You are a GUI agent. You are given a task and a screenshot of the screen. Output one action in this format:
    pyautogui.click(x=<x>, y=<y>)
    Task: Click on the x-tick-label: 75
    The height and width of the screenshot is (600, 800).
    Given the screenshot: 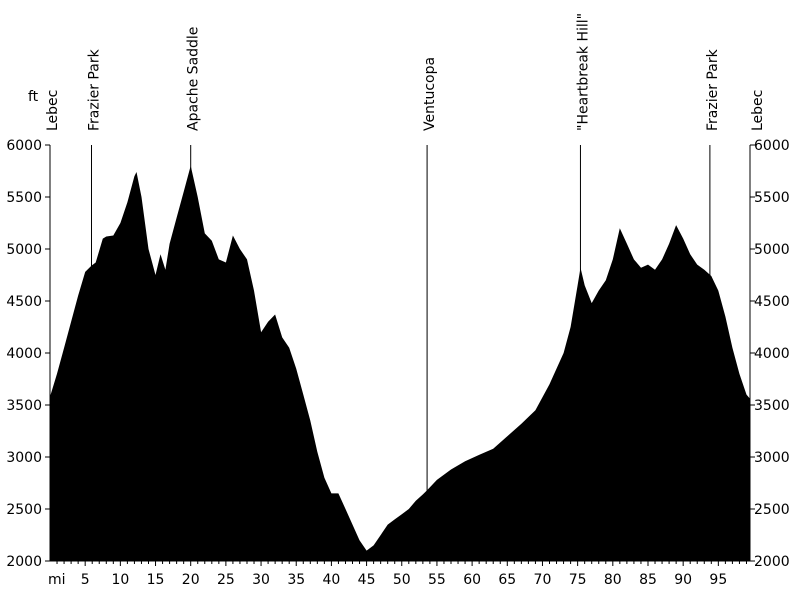 What is the action you would take?
    pyautogui.click(x=578, y=580)
    